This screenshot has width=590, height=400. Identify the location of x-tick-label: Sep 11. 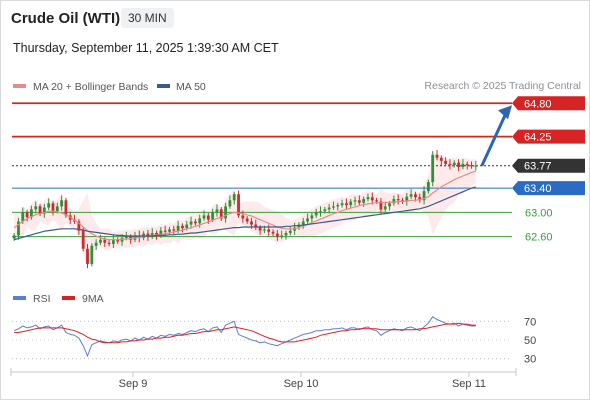
(469, 384).